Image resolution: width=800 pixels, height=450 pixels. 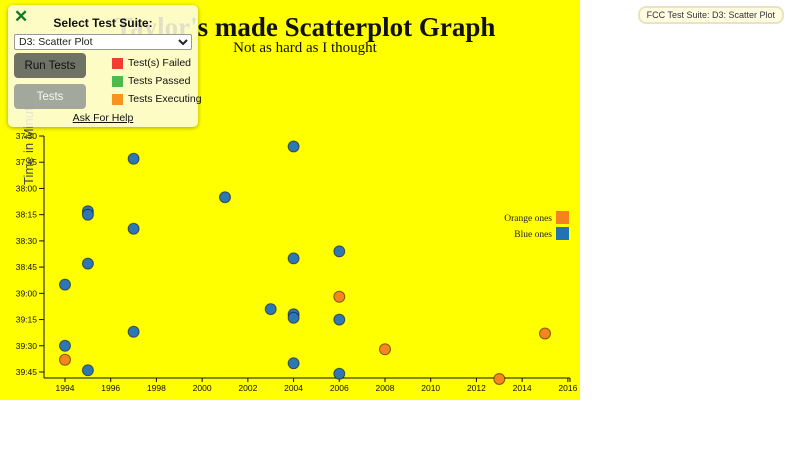 What do you see at coordinates (27, 346) in the screenshot?
I see `y-tick-label: 39:30` at bounding box center [27, 346].